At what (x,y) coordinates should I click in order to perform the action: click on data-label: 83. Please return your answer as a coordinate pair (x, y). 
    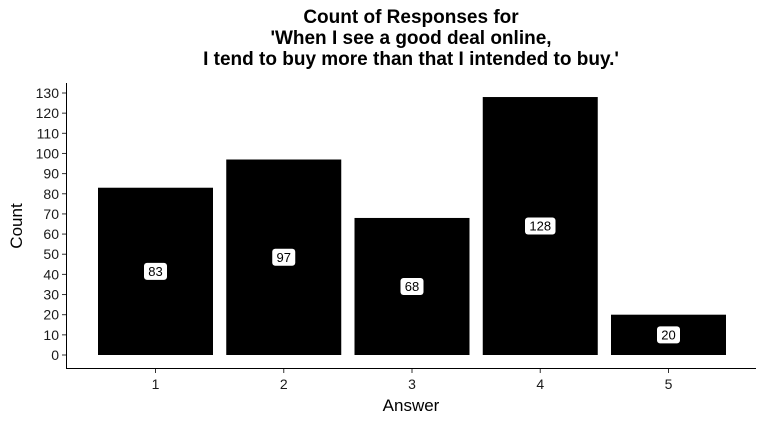
    Looking at the image, I should click on (155, 271).